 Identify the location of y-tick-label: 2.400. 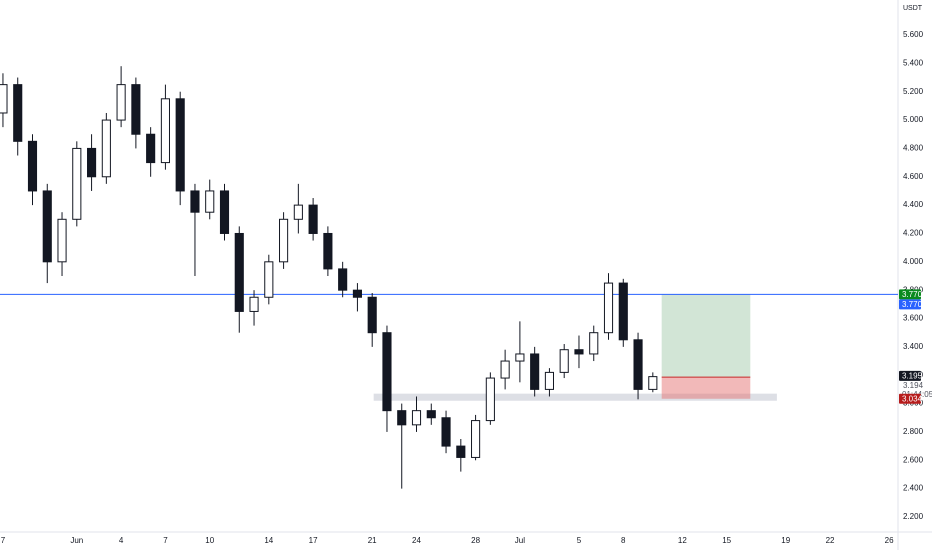
(913, 488).